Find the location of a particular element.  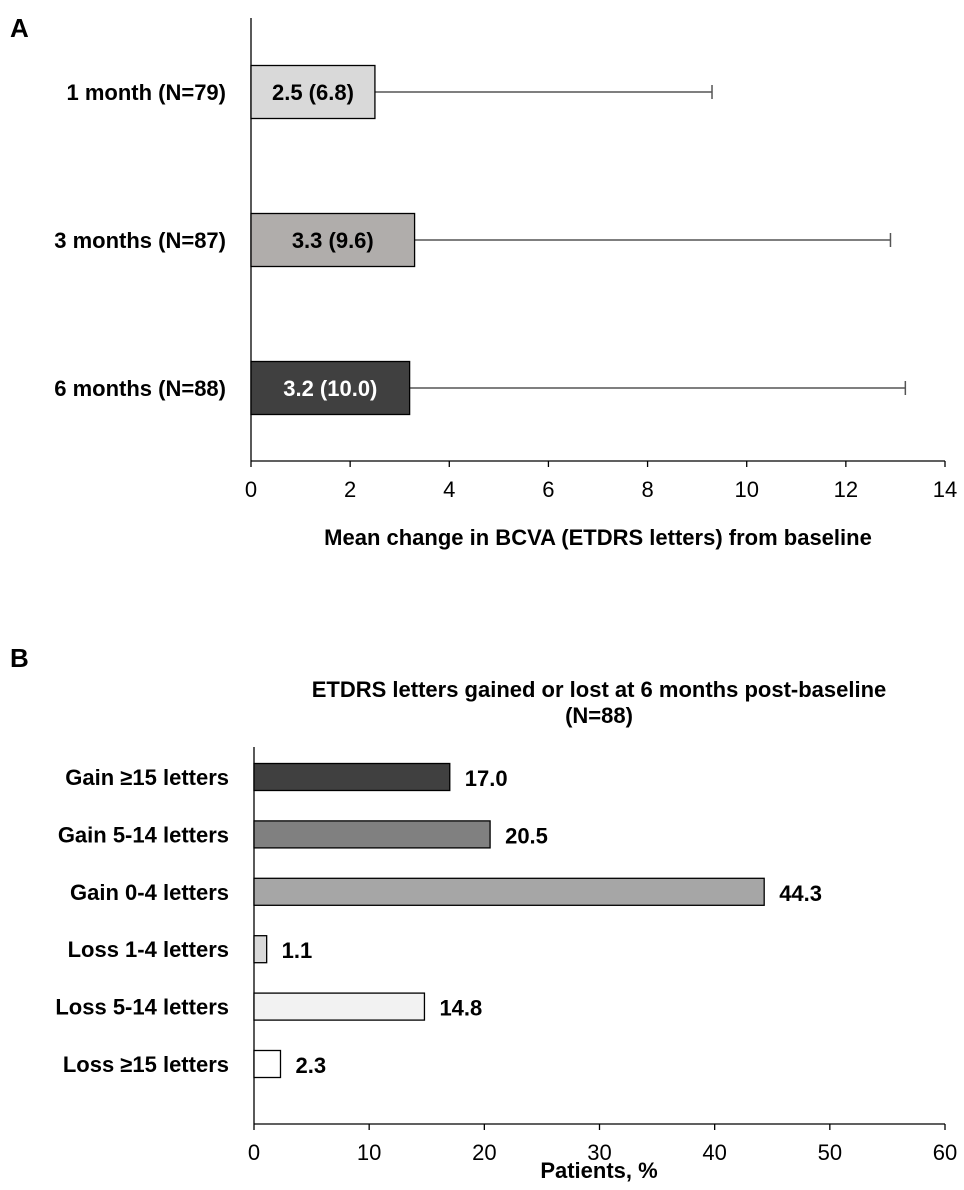

panel-a-x-tick-label: 14 is located at coordinates (945, 489).